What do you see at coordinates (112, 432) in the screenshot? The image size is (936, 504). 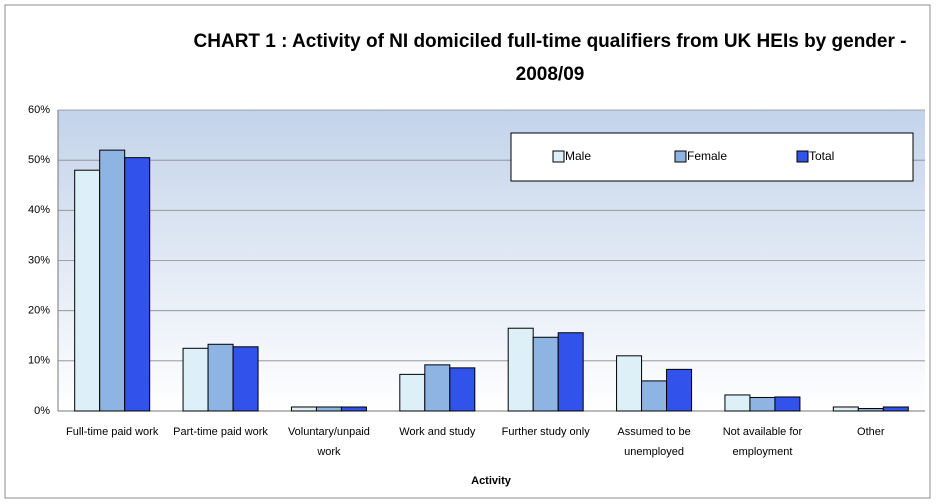 I see `x-tick-label: Full-time paid work` at bounding box center [112, 432].